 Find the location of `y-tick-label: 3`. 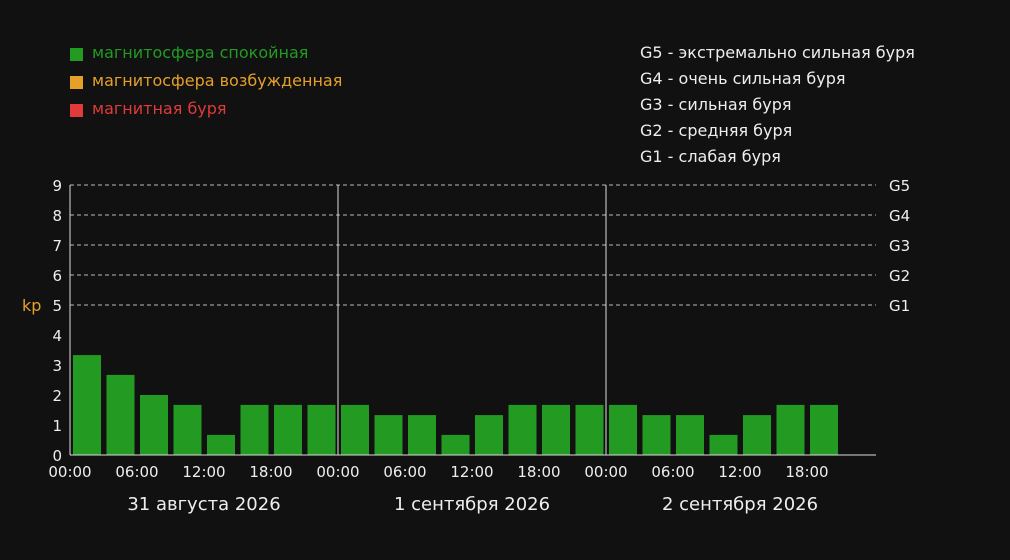

y-tick-label: 3 is located at coordinates (57, 366).